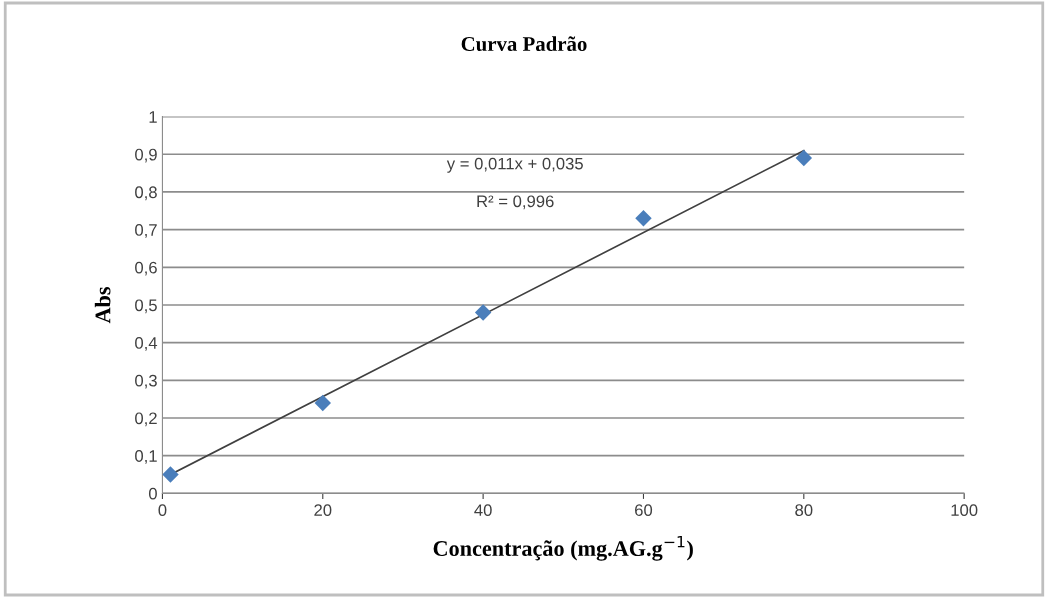 This screenshot has width=1048, height=598. Describe the element at coordinates (644, 510) in the screenshot. I see `x-tick-label: 60` at that location.